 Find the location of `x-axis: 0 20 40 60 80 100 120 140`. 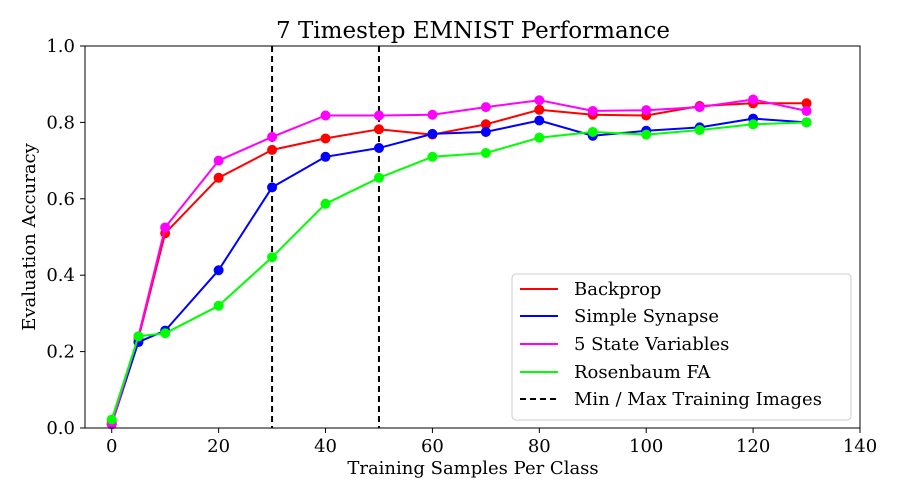

x-axis: 0 20 40 60 80 100 120 140 is located at coordinates (491, 442).